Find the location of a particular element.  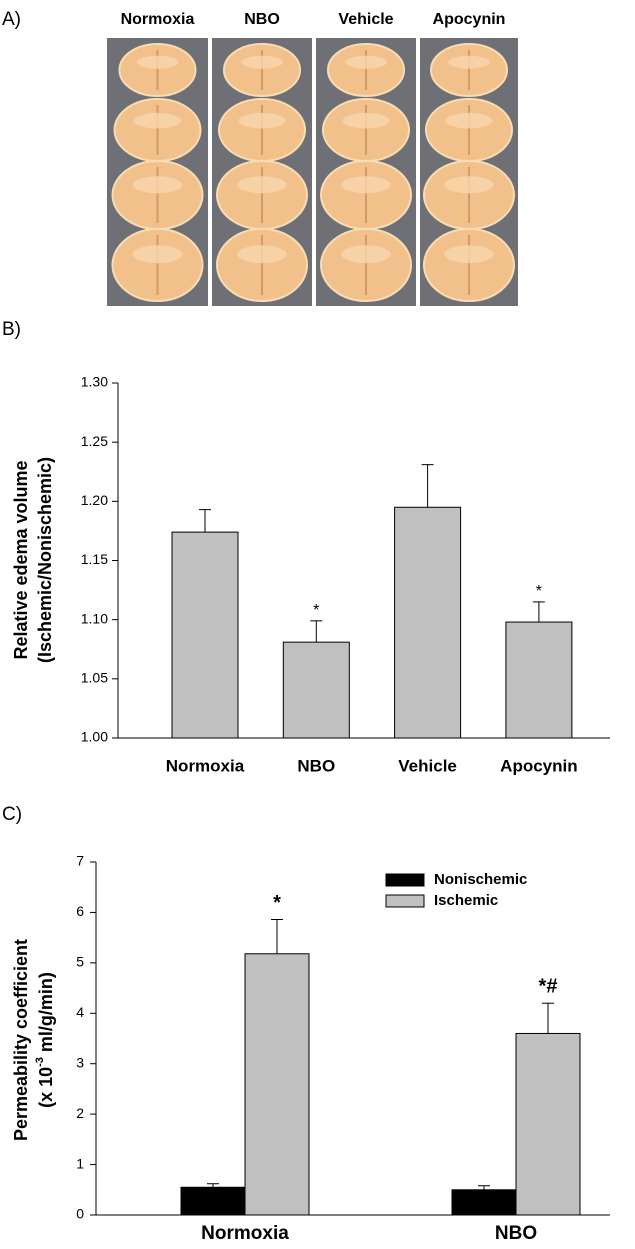

column-label: Vehicle is located at coordinates (365, 19).